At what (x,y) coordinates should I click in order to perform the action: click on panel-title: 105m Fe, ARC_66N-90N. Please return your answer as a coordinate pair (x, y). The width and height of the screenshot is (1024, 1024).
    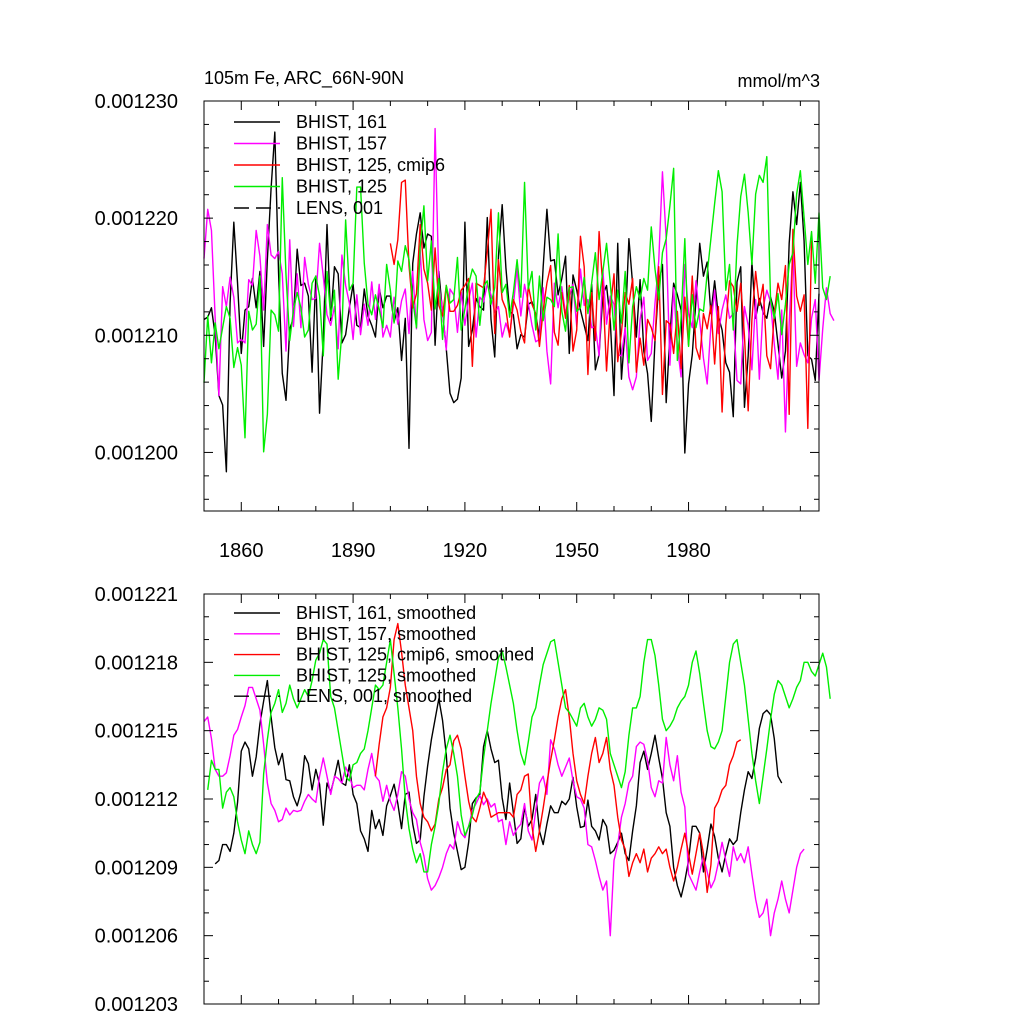
    Looking at the image, I should click on (304, 78).